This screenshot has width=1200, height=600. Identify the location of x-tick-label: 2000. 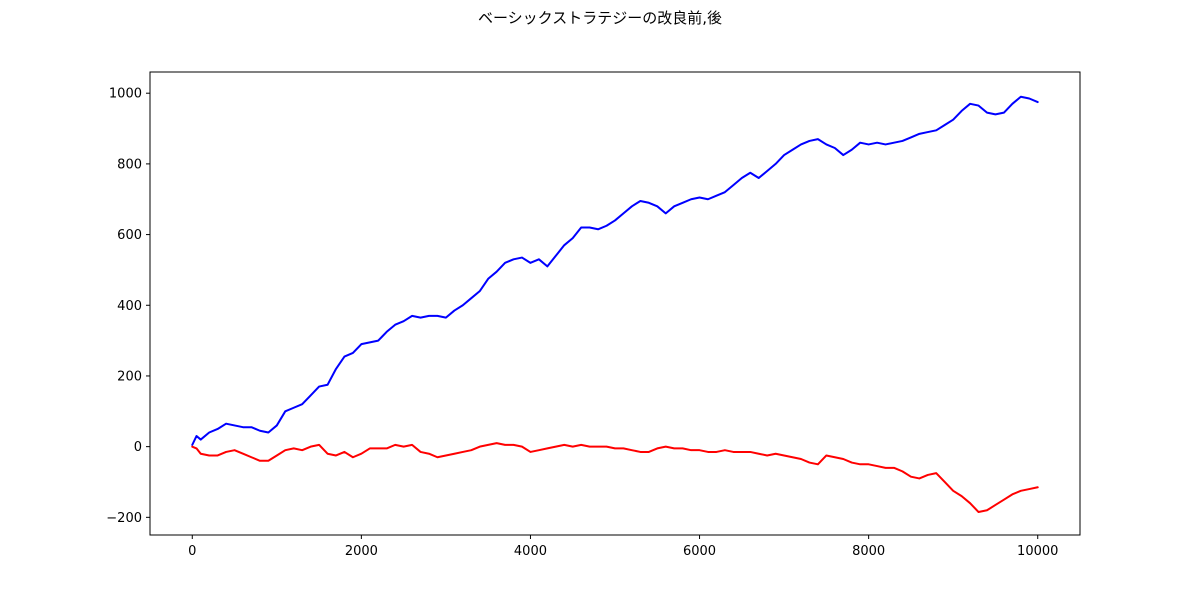
(361, 551).